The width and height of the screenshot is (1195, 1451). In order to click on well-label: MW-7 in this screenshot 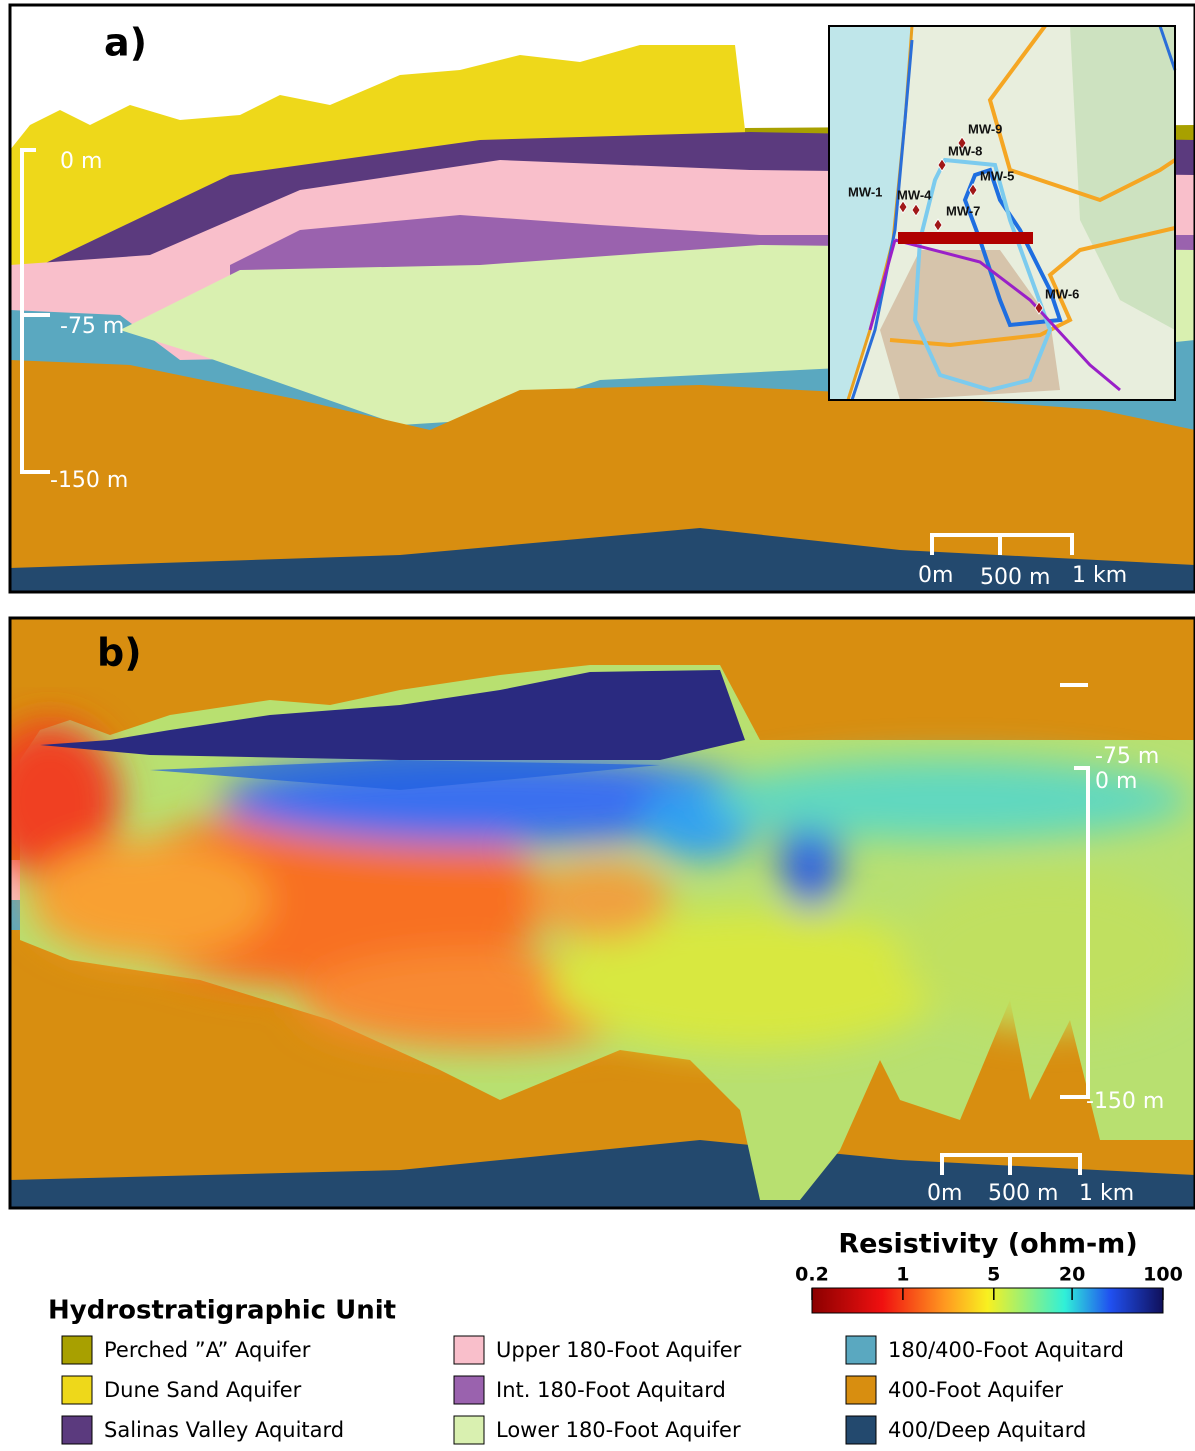, I will do `click(963, 210)`.